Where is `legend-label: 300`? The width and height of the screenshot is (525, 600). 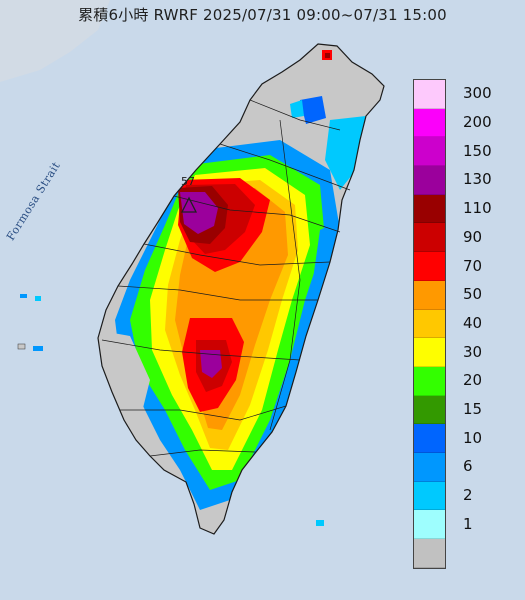 legend-label: 300 is located at coordinates (477, 93).